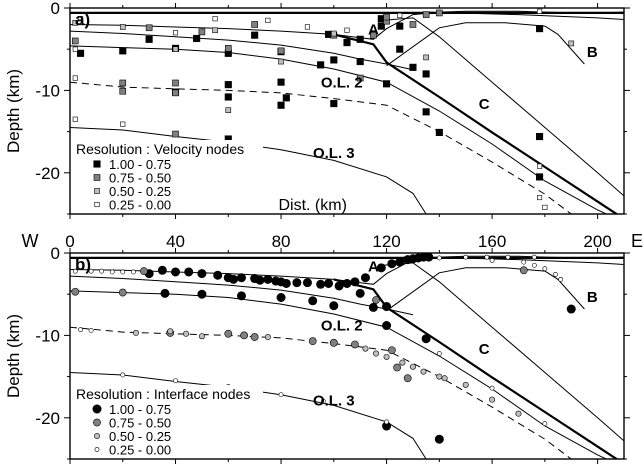 The image size is (644, 466). What do you see at coordinates (592, 297) in the screenshot?
I see `region-label: B` at bounding box center [592, 297].